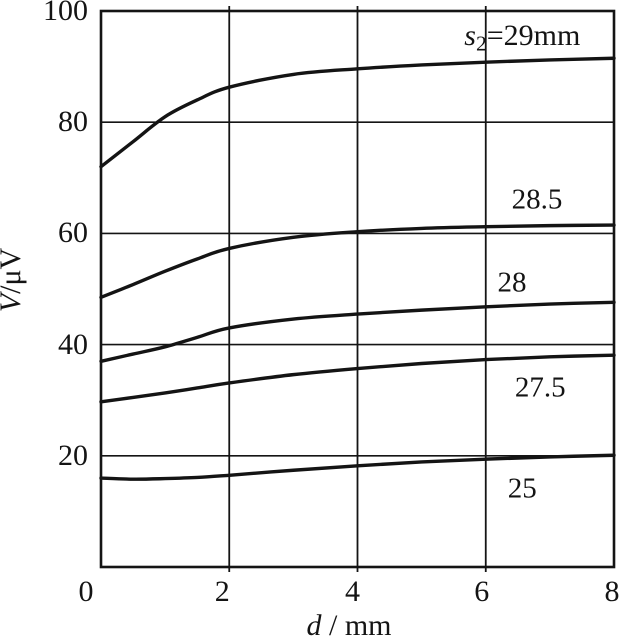 This screenshot has height=642, width=623. What do you see at coordinates (65, 13) in the screenshot?
I see `y-tick-label-100: 100` at bounding box center [65, 13].